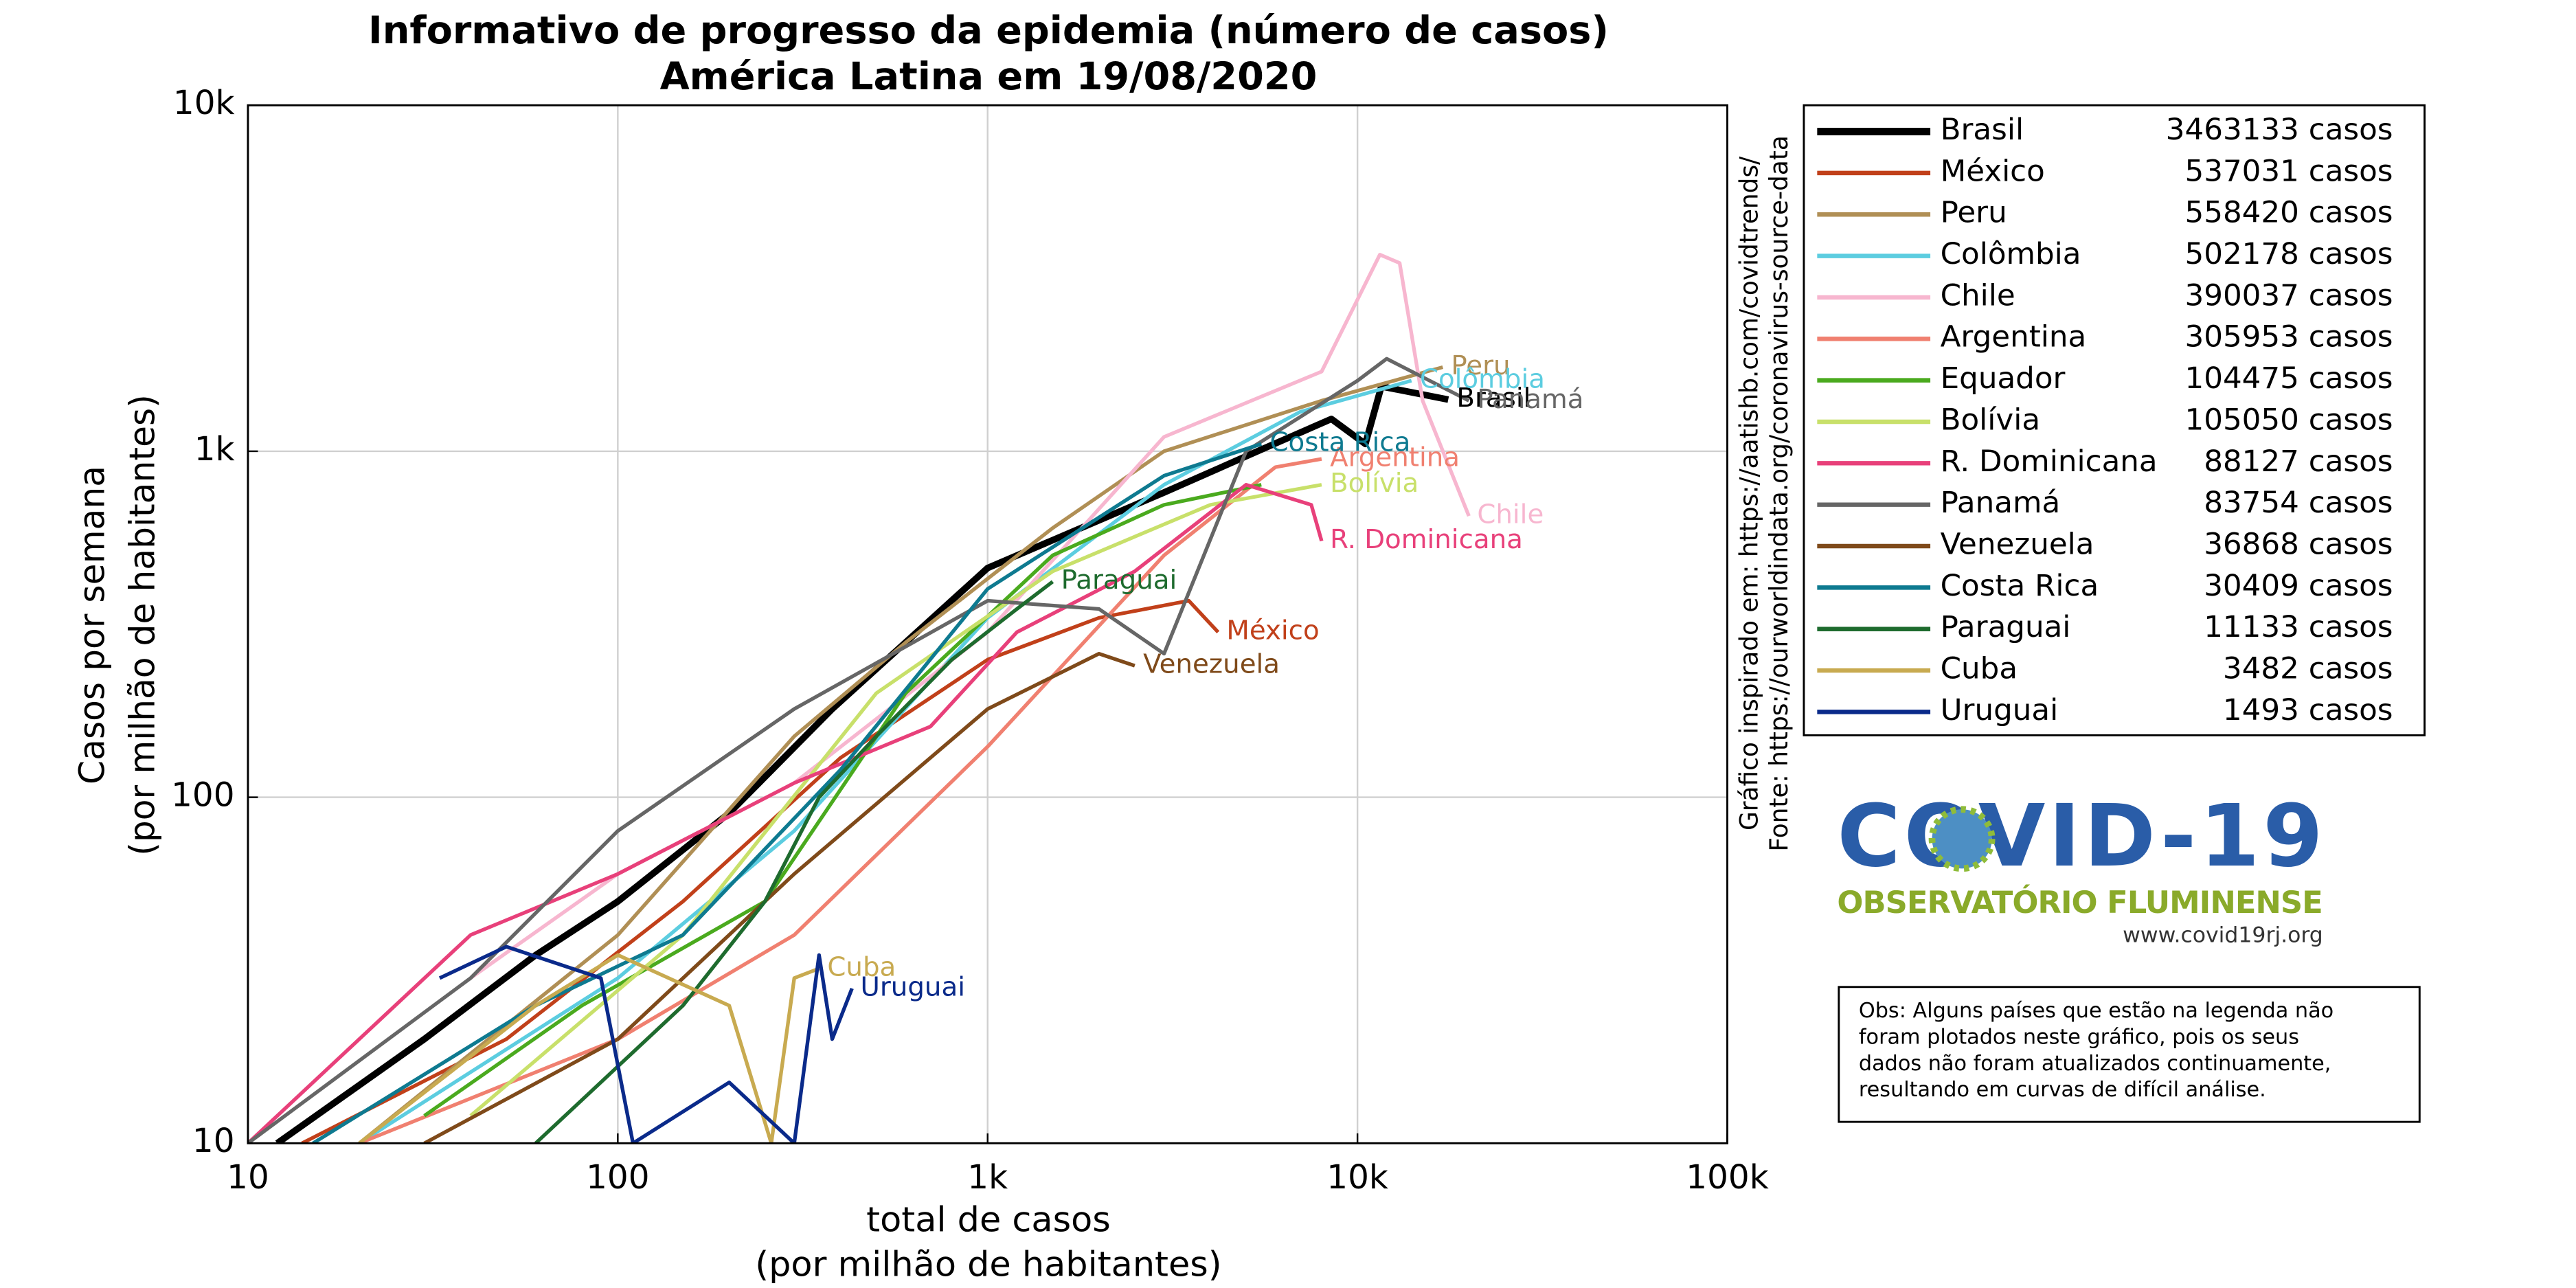 This screenshot has width=2576, height=1288. I want to click on y-tick-label: 10, so click(213, 1141).